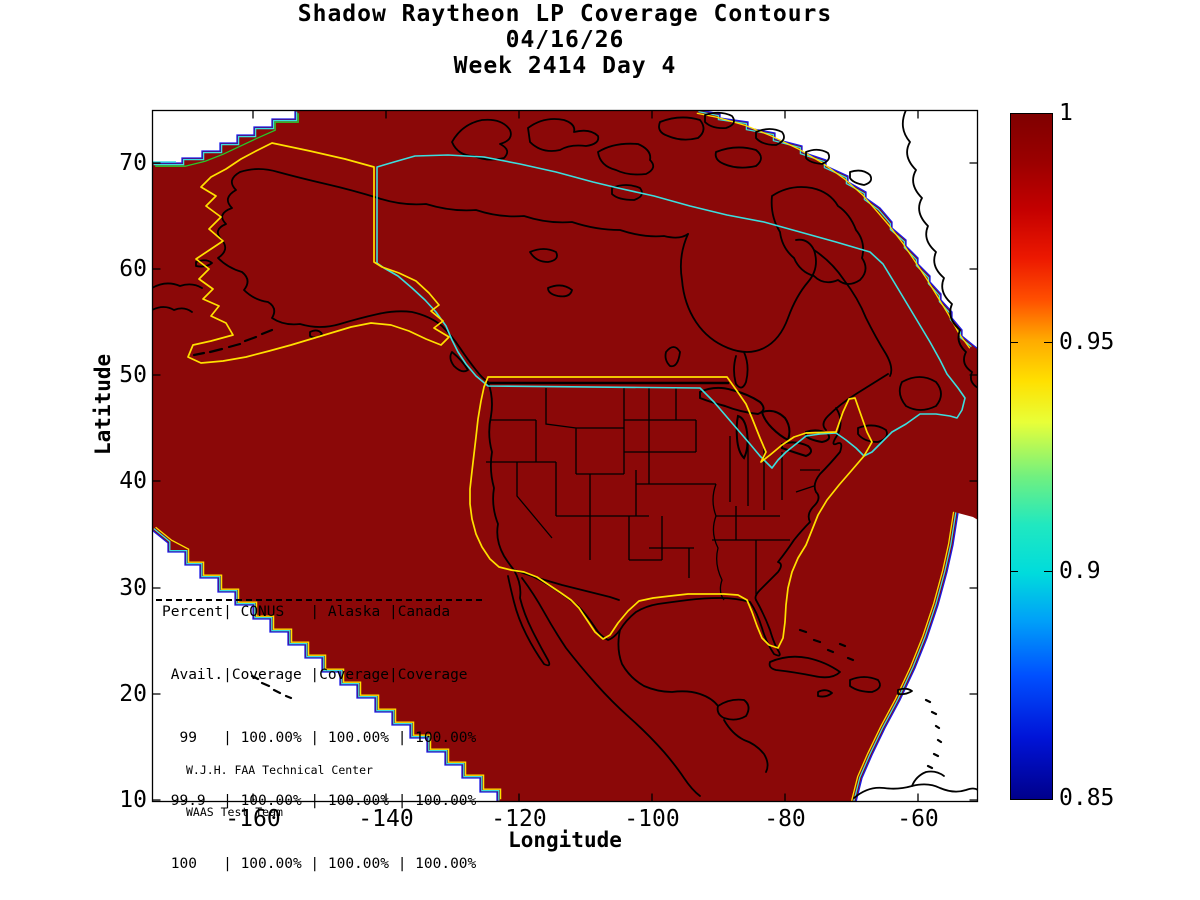  Describe the element at coordinates (652, 819) in the screenshot. I see `x-tick-label: -100` at that location.